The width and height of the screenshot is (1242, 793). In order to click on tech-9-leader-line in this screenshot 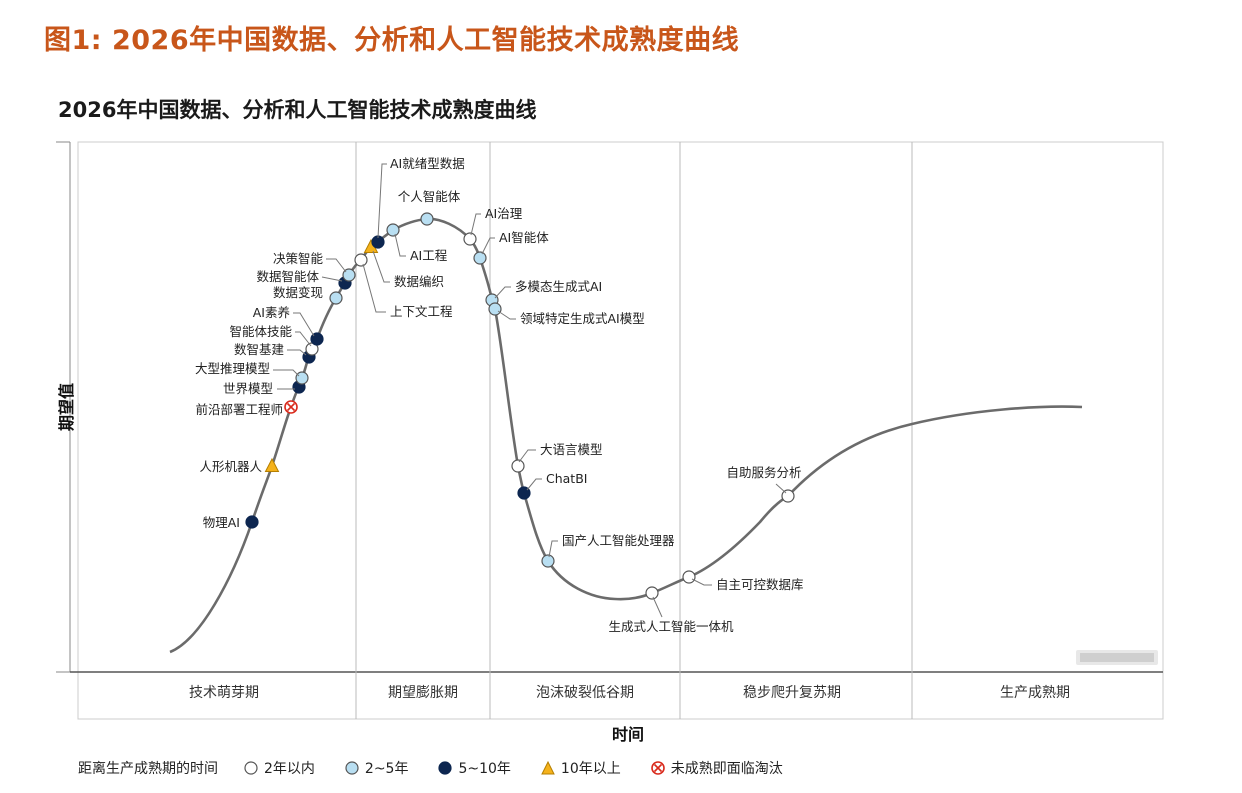, I will do `click(332, 279)`.